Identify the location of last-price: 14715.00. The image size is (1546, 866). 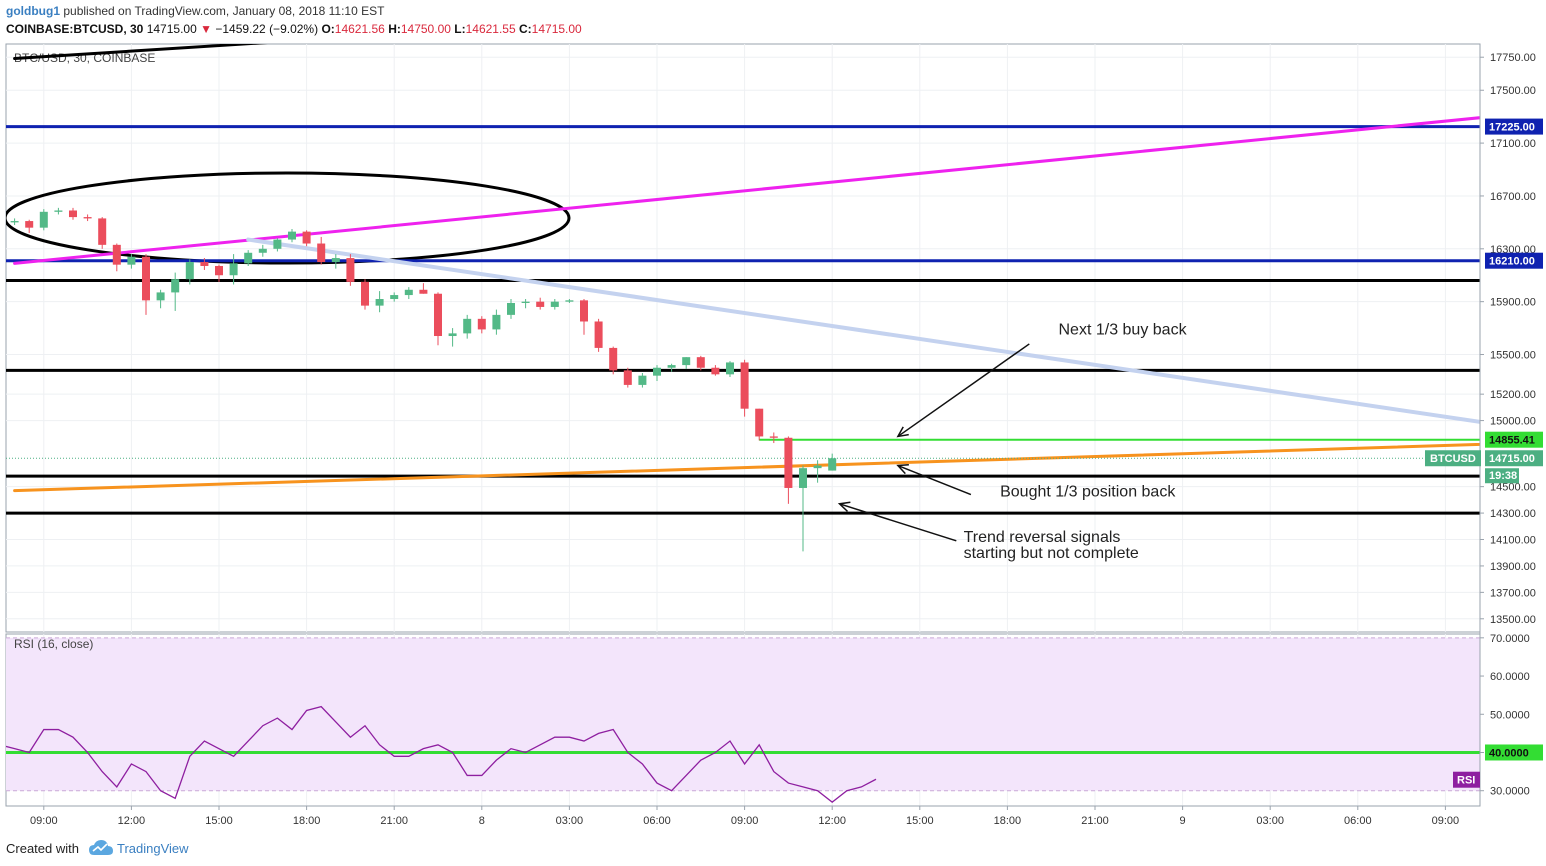
(171, 29).